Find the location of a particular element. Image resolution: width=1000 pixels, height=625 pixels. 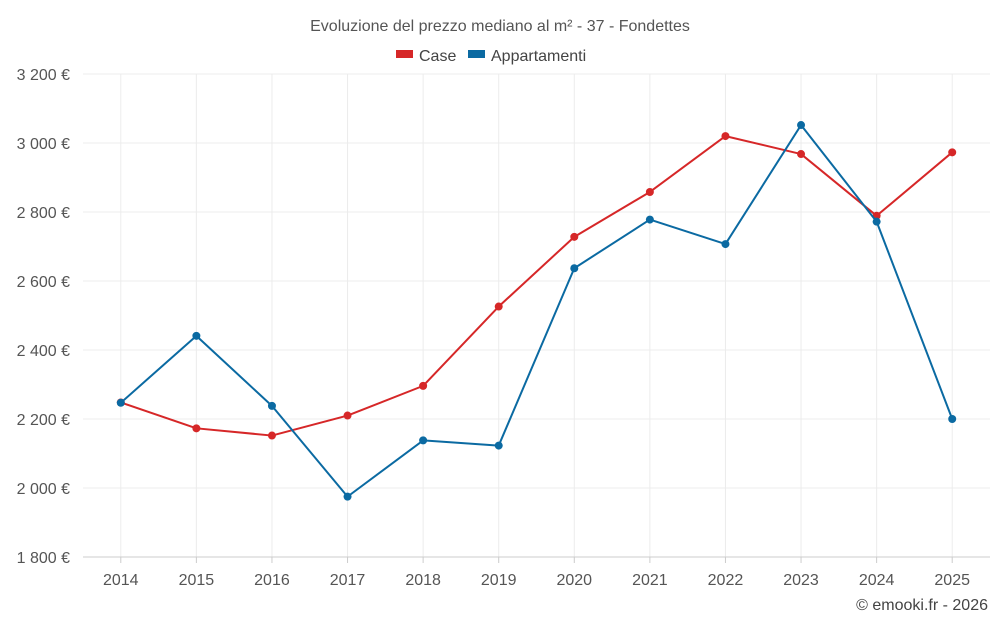

x-tick-label: 2016 is located at coordinates (272, 580).